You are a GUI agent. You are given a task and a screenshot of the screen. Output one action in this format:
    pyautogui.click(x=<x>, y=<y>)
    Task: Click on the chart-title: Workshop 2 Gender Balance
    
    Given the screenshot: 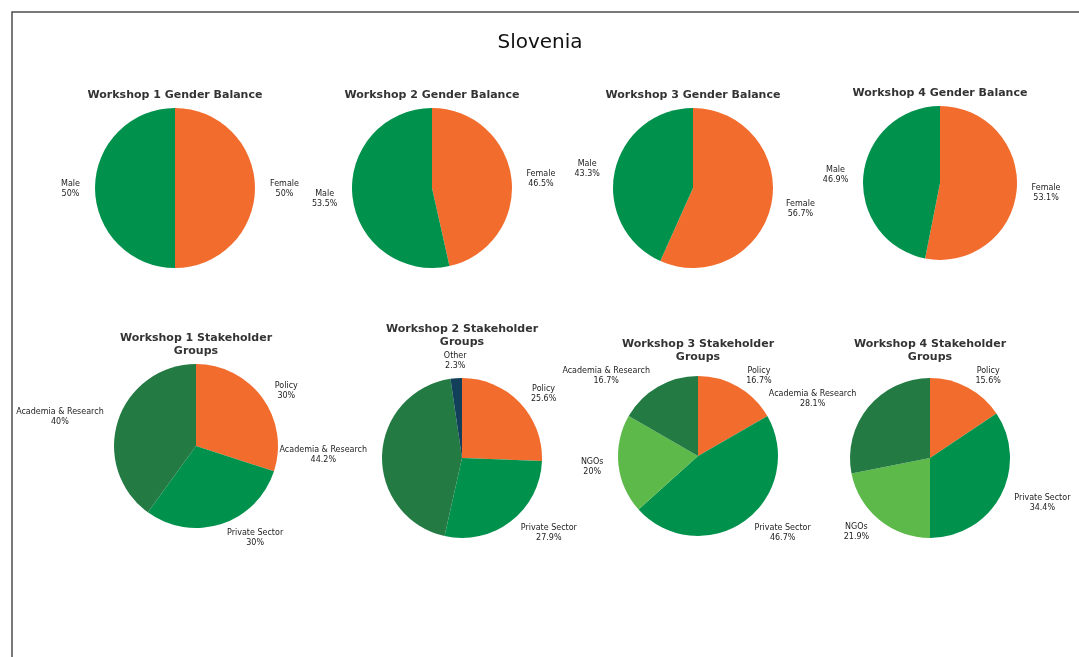 What is the action you would take?
    pyautogui.click(x=432, y=94)
    